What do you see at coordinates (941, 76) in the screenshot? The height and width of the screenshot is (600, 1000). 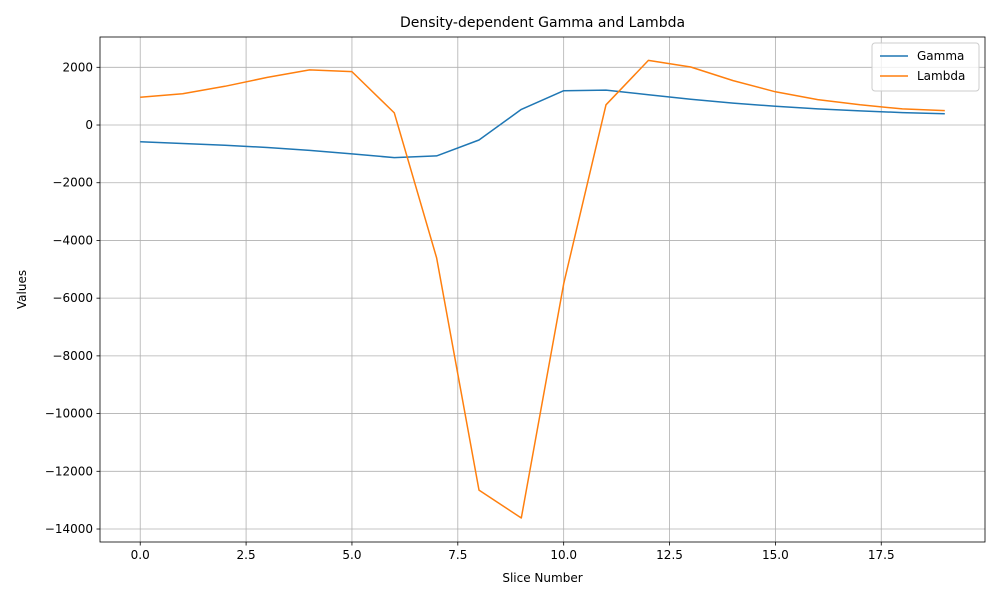 I see `legend-label-lambda: Lambda` at bounding box center [941, 76].